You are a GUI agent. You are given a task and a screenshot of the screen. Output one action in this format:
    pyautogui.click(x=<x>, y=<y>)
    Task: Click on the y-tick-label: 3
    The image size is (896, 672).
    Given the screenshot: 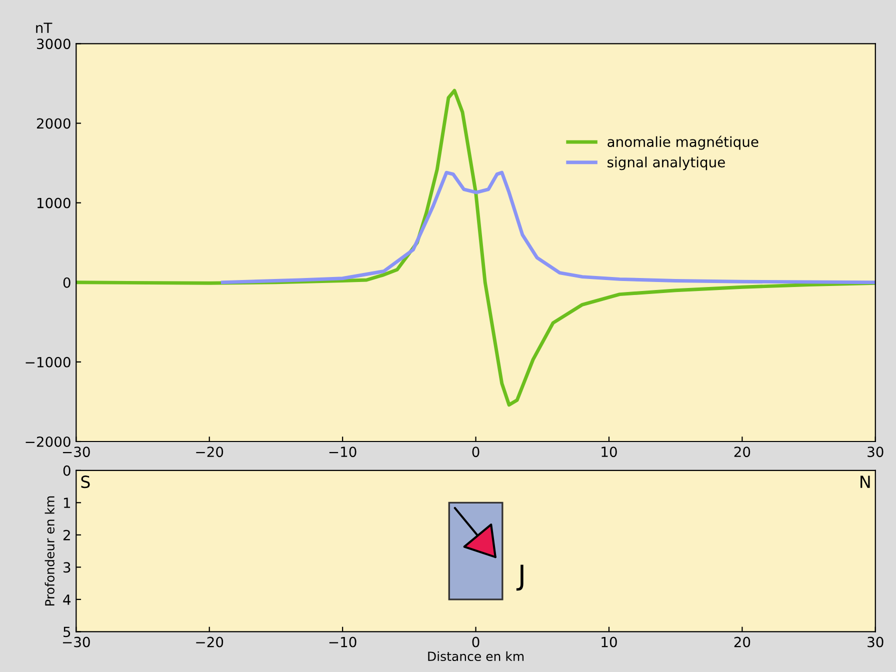 What is the action you would take?
    pyautogui.click(x=67, y=567)
    